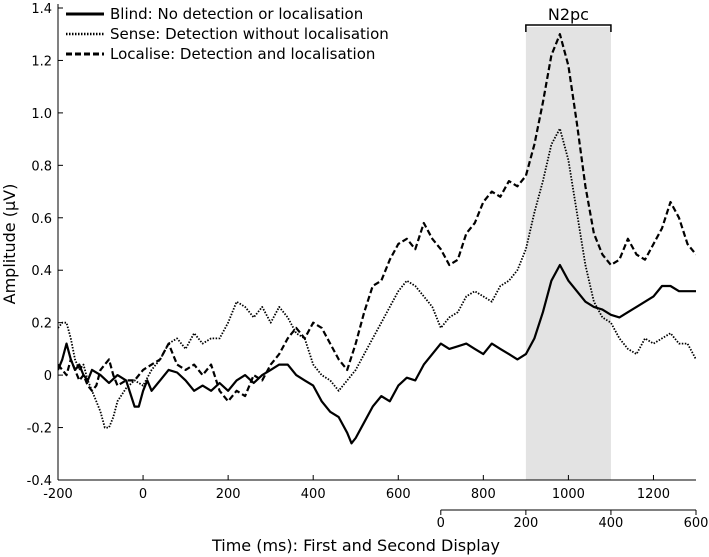  What do you see at coordinates (45, 245) in the screenshot?
I see `y-axis-ticks: -0.4 -0.2 0 0.2 0.4 0.6 0.8 1.0 1.2 1.4` at bounding box center [45, 245].